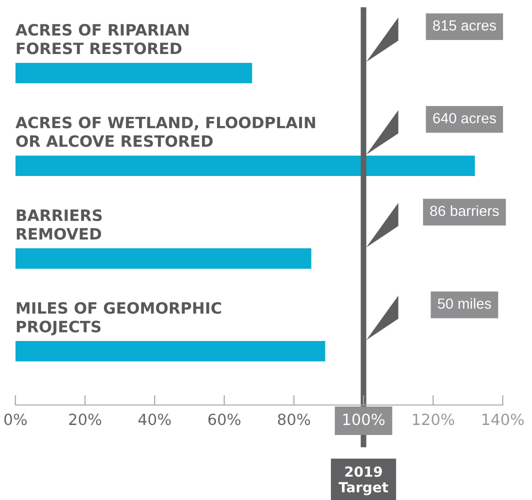 The width and height of the screenshot is (532, 500). What do you see at coordinates (364, 420) in the screenshot?
I see `x-tick-label: 100%` at bounding box center [364, 420].